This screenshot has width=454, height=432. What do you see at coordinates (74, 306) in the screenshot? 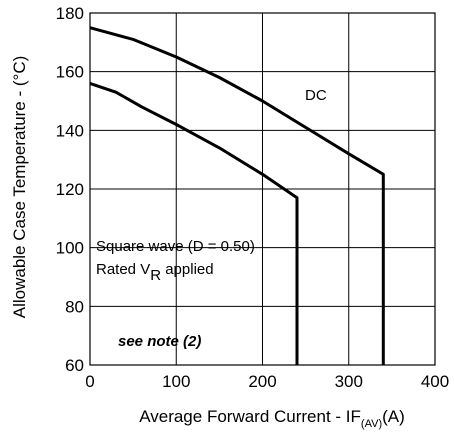
I see `y-tick-label: 80` at bounding box center [74, 306].